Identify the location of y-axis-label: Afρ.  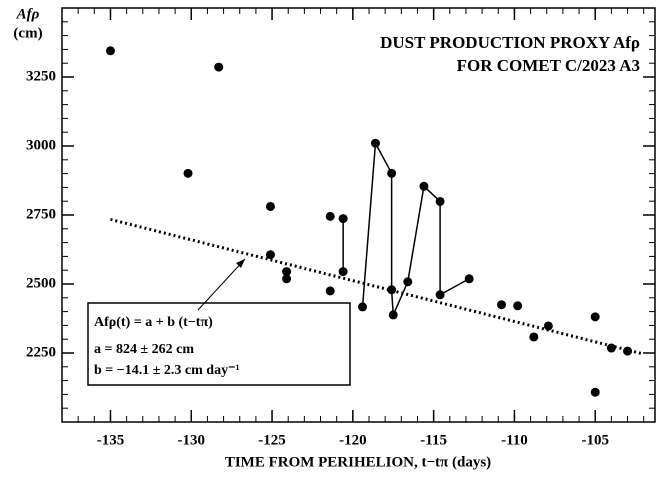
(28, 14).